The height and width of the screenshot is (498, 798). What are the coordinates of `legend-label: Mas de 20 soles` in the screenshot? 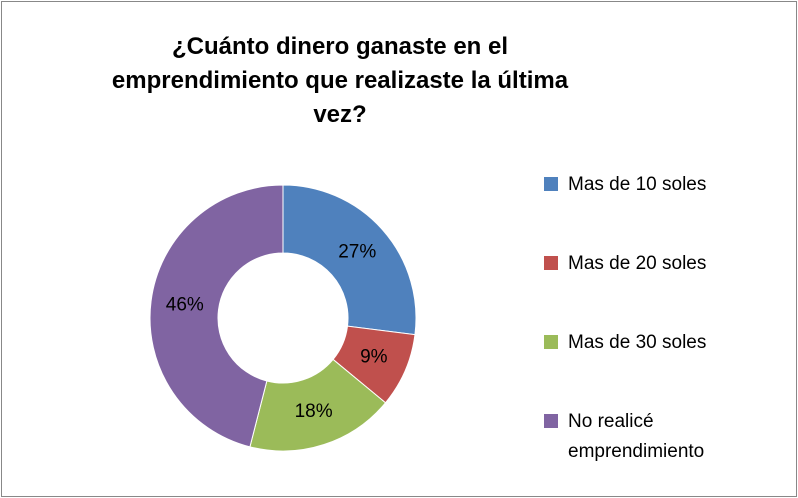 It's located at (637, 263).